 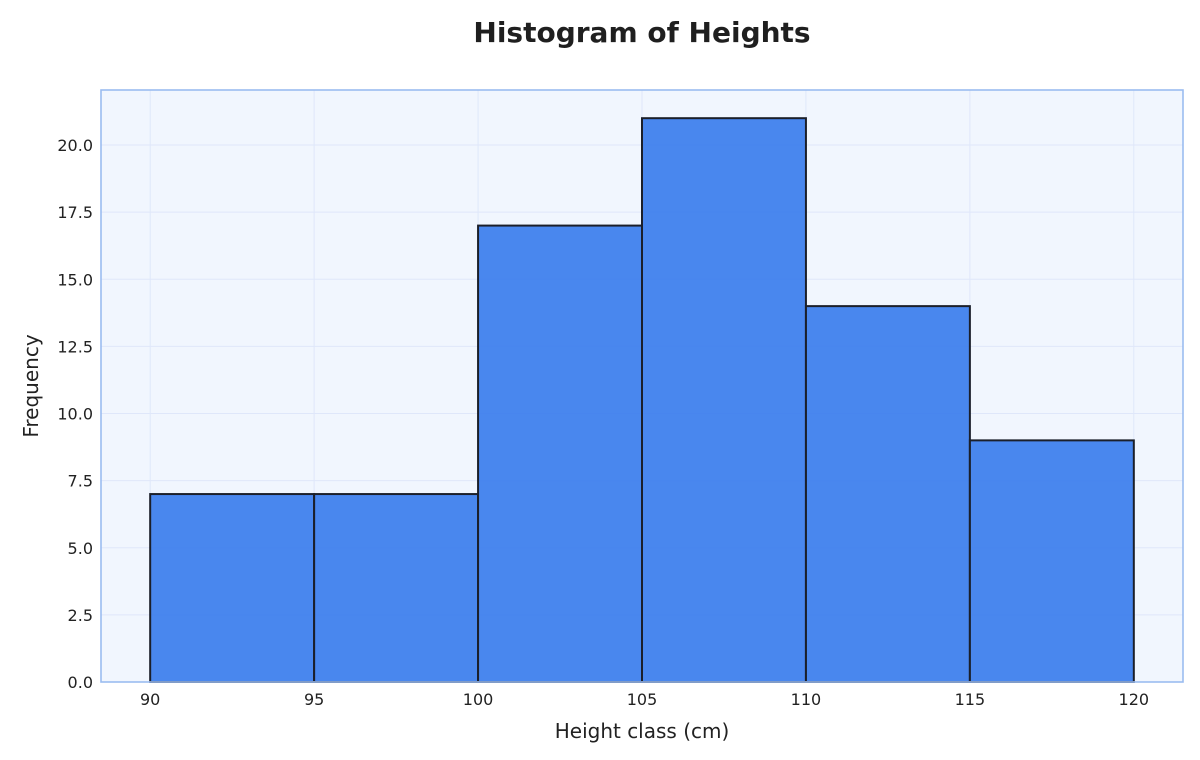 I want to click on y-tick-label: 7.5, so click(x=80, y=481).